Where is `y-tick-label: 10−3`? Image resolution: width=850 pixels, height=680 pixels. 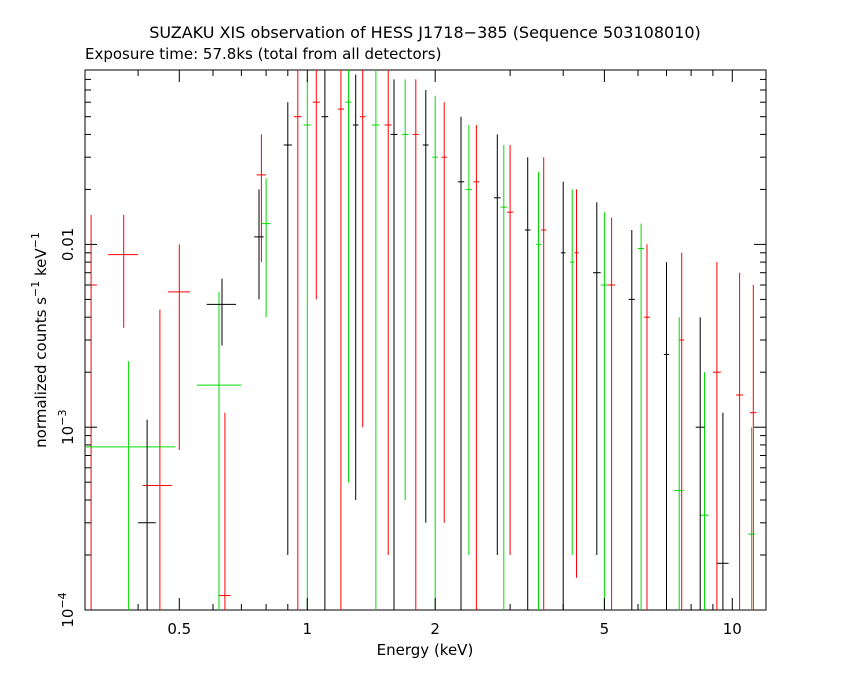
y-tick-label: 10−3 is located at coordinates (66, 427).